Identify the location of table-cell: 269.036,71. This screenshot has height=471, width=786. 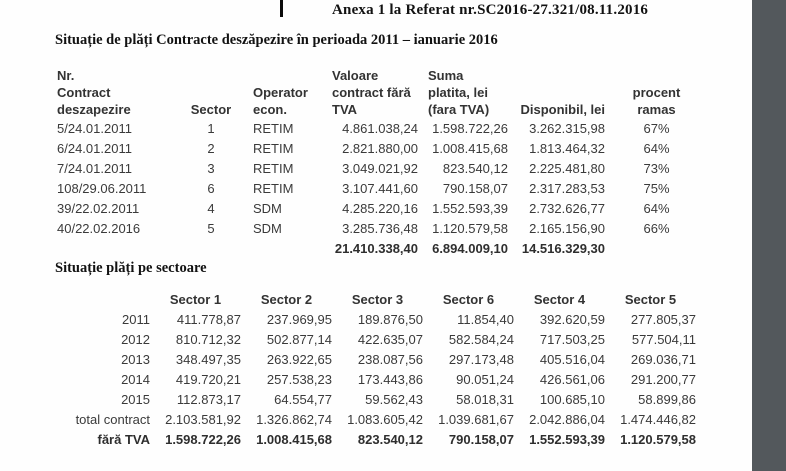
(663, 359).